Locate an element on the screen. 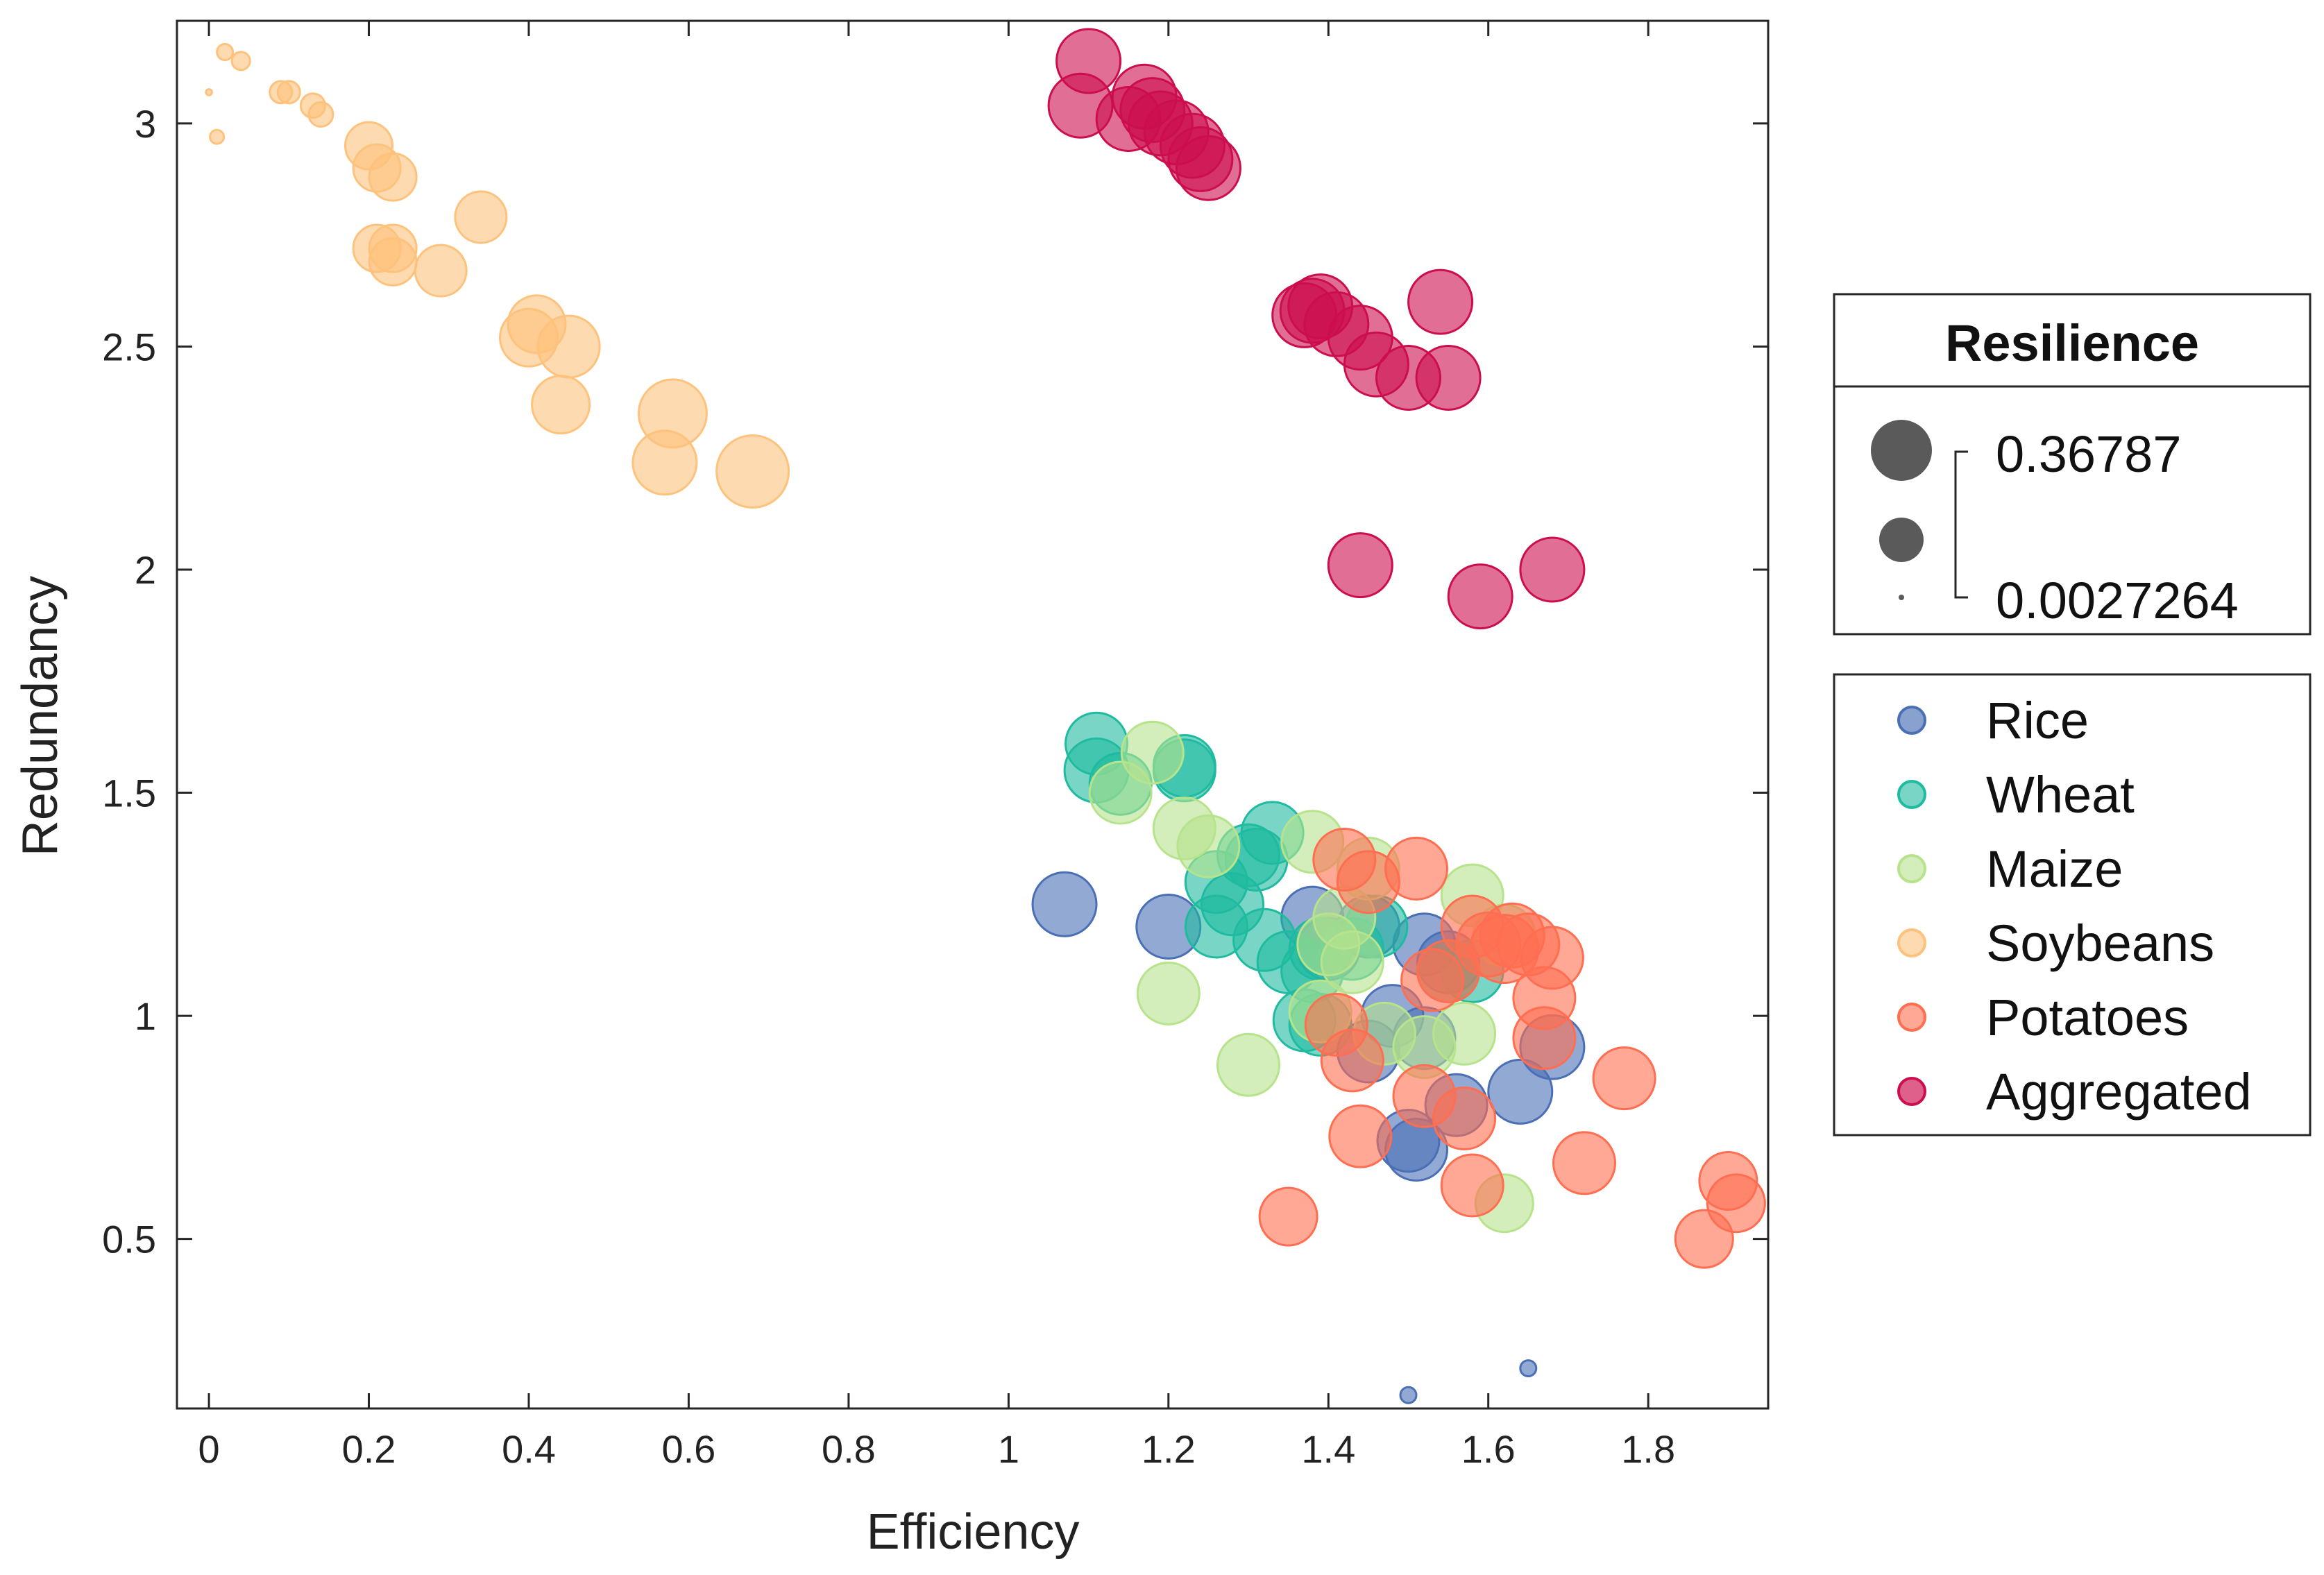  legend-label-aggregated: Aggregated is located at coordinates (2119, 1092).